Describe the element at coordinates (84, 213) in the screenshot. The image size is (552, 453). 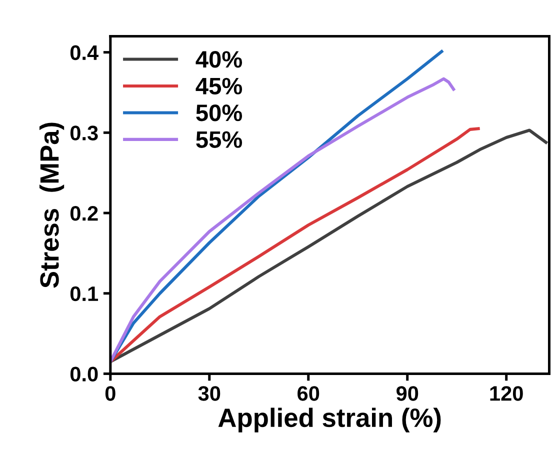
I see `y-tick-label: 0.2` at that location.